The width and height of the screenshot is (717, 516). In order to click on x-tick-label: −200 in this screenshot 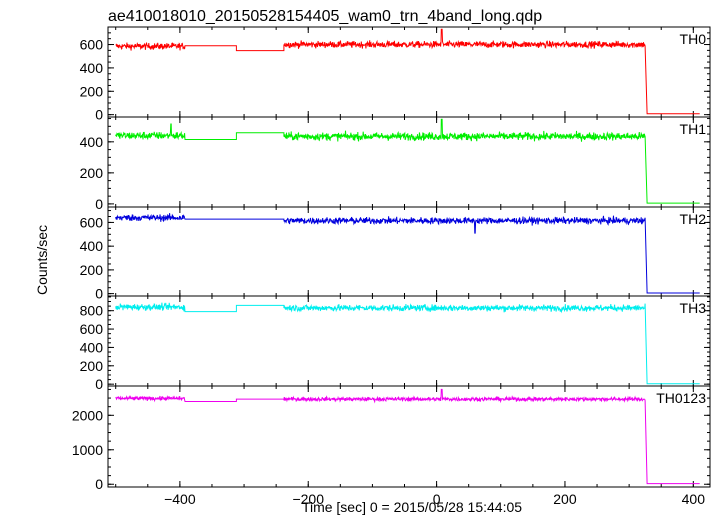, I will do `click(308, 499)`.